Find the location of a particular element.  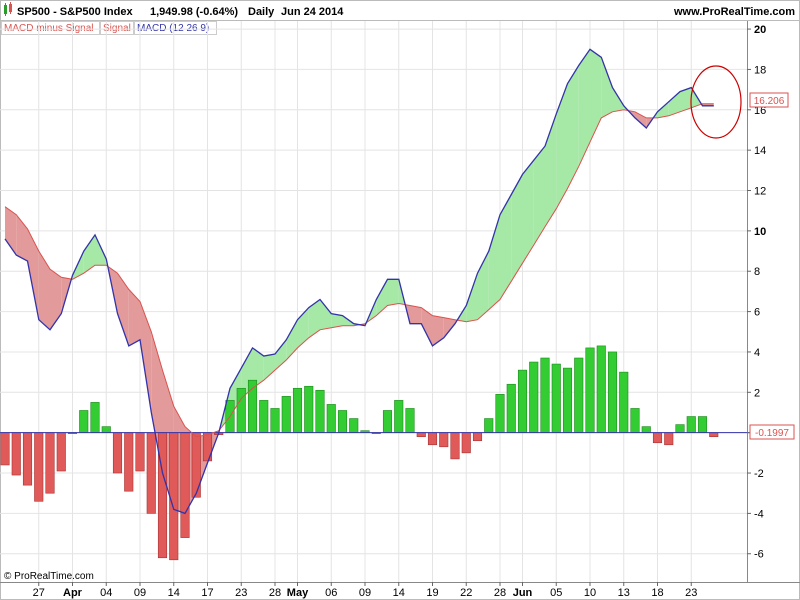

date-label: Jun 24 2014 is located at coordinates (312, 12).